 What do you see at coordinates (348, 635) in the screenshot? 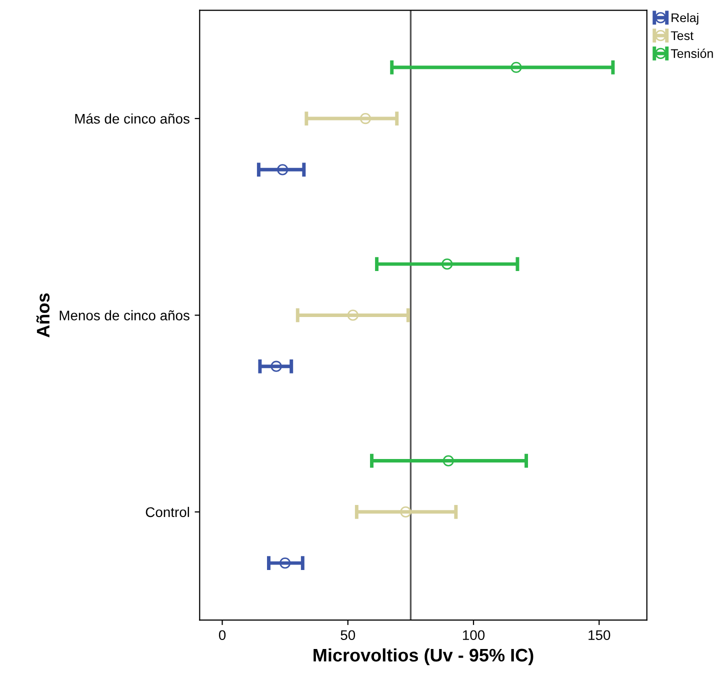
I see `x-tick-label: 50` at bounding box center [348, 635].